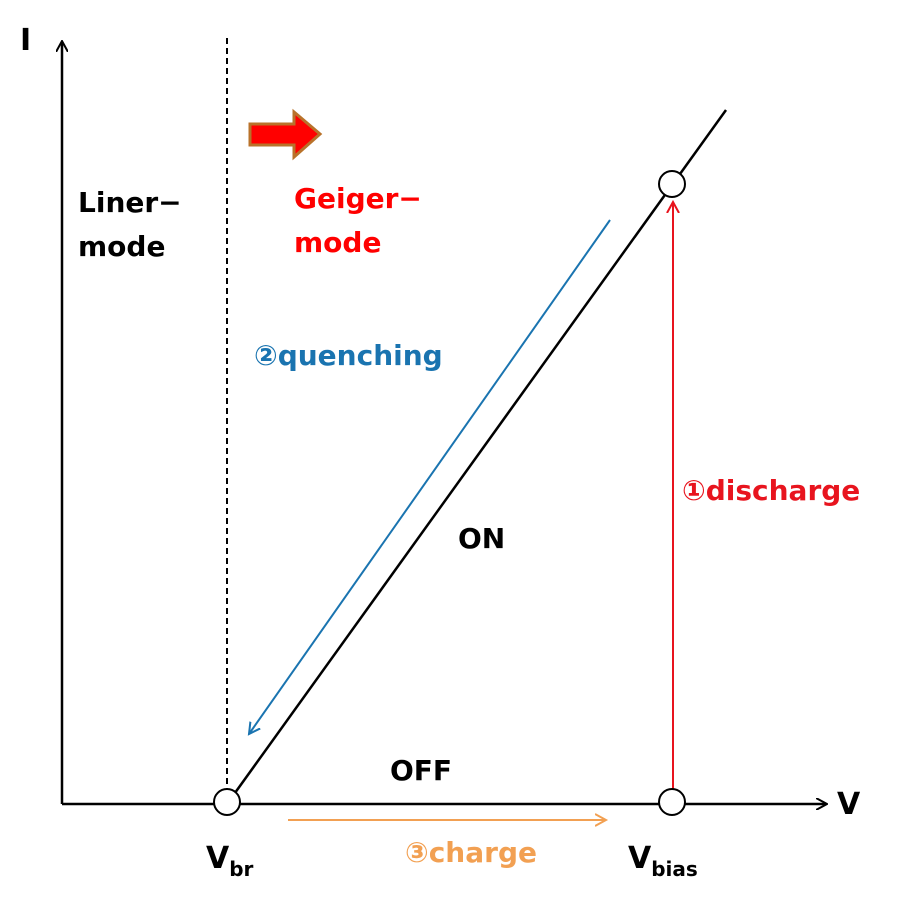 This screenshot has width=897, height=906. What do you see at coordinates (285, 134) in the screenshot?
I see `geiger-direction-arrow-icon` at bounding box center [285, 134].